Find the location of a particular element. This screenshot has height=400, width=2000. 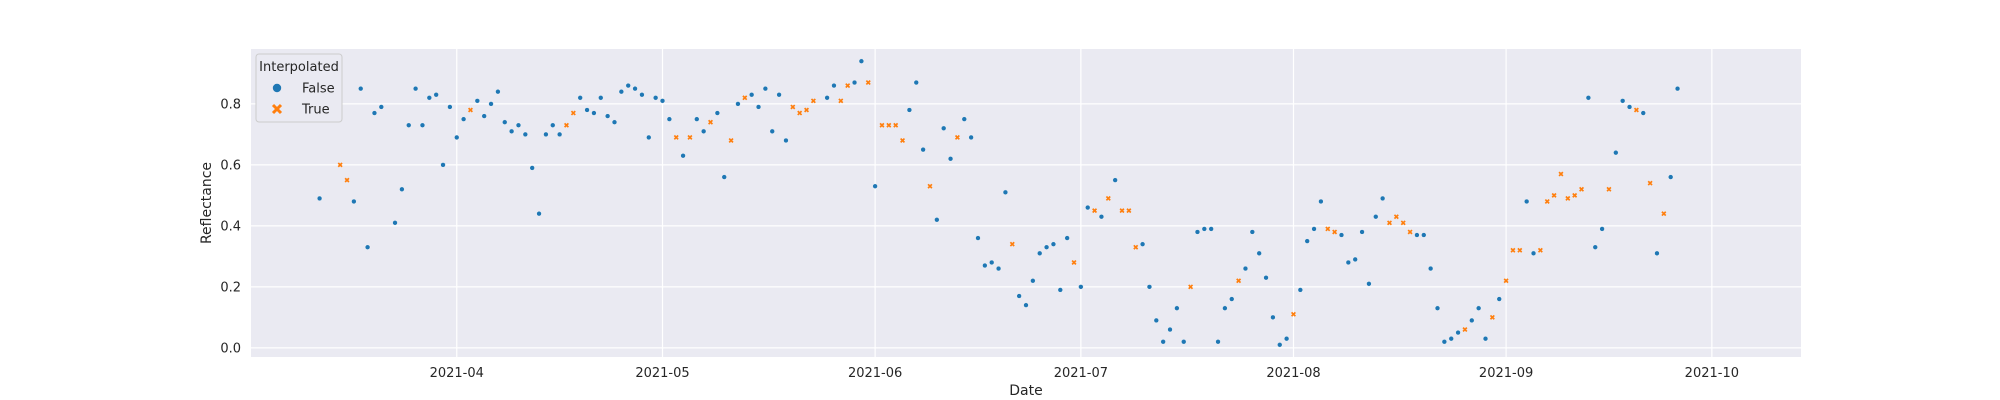

legend-marker-true is located at coordinates (277, 109).